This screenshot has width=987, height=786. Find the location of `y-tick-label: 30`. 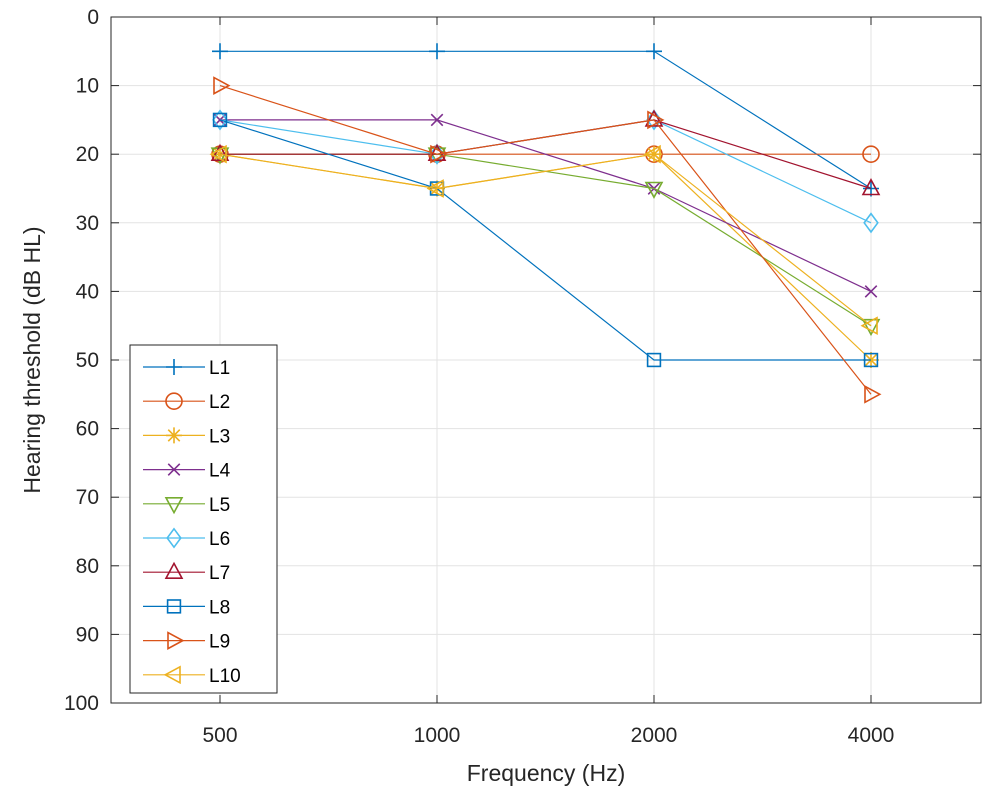

y-tick-label: 30 is located at coordinates (87, 223).